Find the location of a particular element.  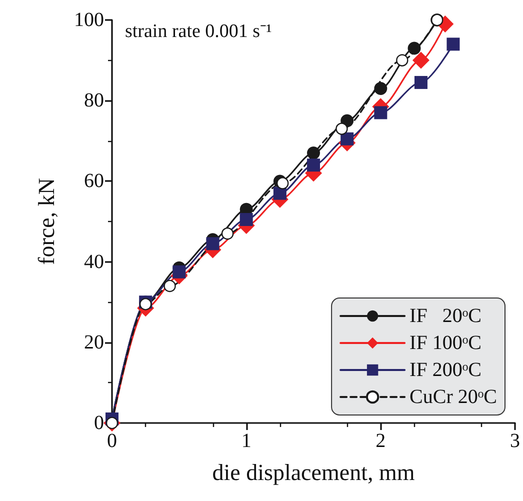

legend-label: IF 20ᵒC is located at coordinates (446, 316).